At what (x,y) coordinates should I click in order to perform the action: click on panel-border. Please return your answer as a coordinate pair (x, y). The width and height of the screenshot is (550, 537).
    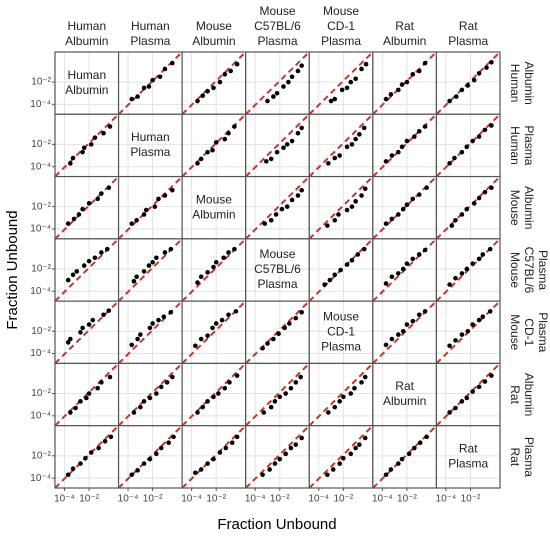
    Looking at the image, I should click on (468, 457).